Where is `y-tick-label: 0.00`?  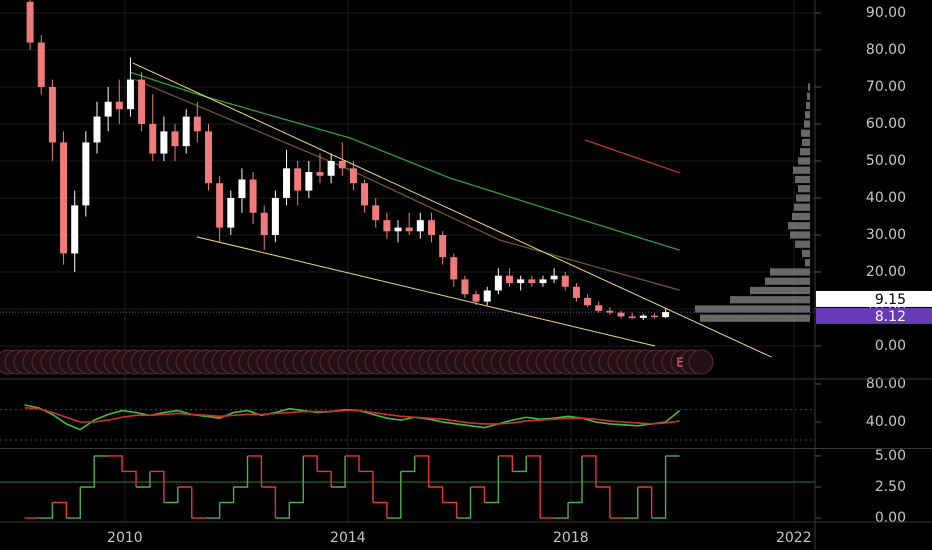 y-tick-label: 0.00 is located at coordinates (890, 346).